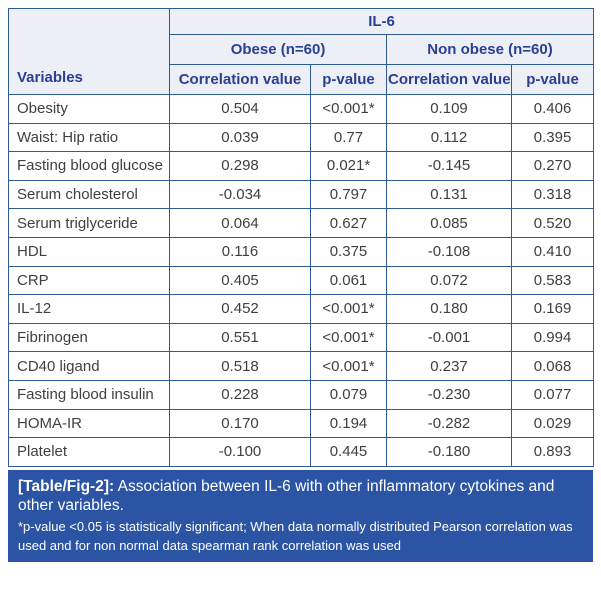  Describe the element at coordinates (552, 109) in the screenshot. I see `value-cell: 0.406` at that location.